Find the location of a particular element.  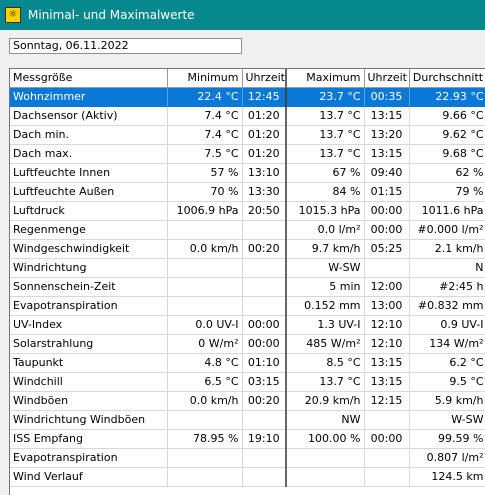

cell-maximum: 0.152 mm is located at coordinates (325, 306).